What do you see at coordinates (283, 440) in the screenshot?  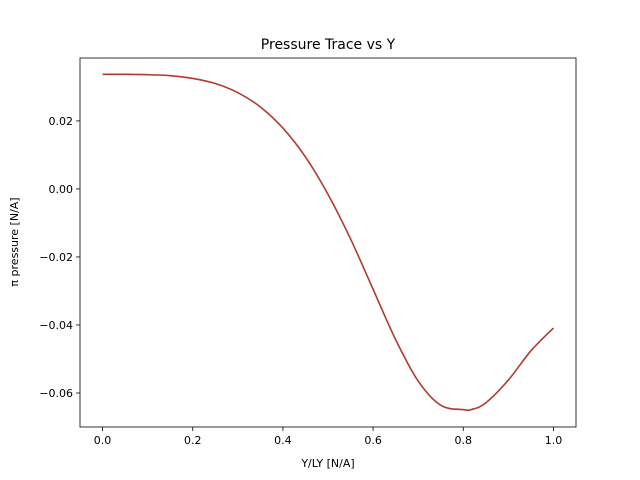 I see `x-tick-label: 0.4` at bounding box center [283, 440].